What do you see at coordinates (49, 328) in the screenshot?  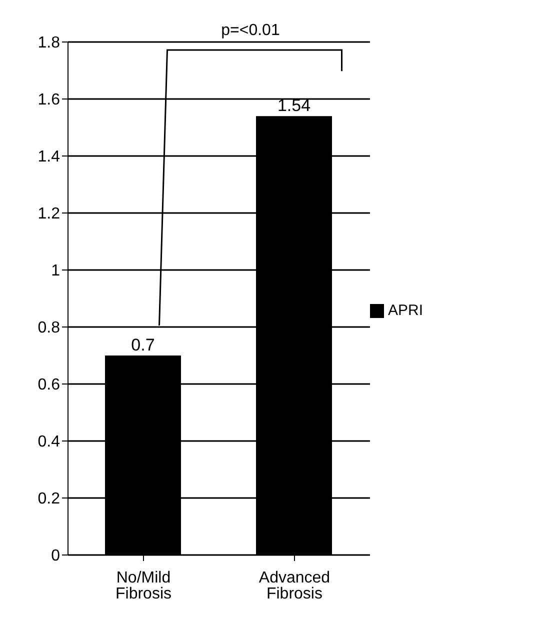 I see `y-tick-label: 0.8` at bounding box center [49, 328].